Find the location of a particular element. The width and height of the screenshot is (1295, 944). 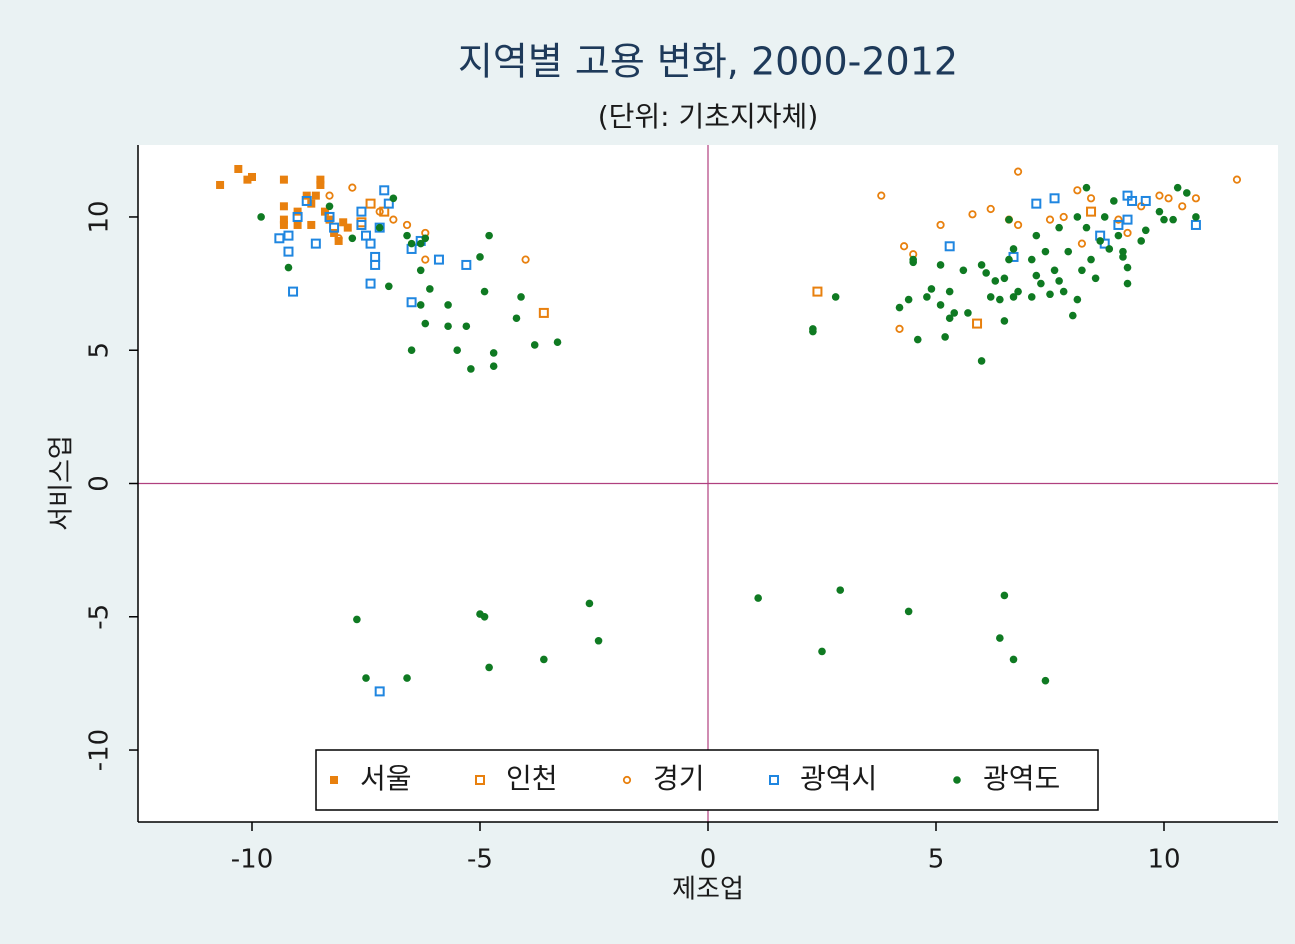

x-tick-label: -10 is located at coordinates (252, 860).